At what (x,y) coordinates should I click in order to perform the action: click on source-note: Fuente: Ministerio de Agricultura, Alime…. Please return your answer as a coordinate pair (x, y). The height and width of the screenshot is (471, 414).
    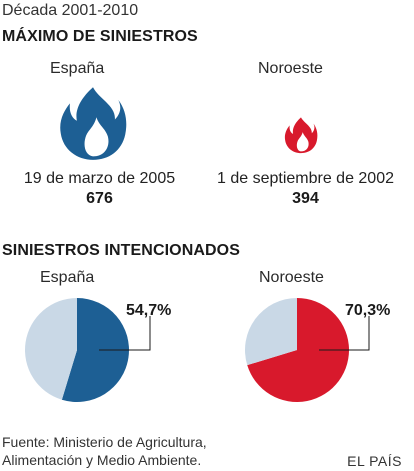
    Looking at the image, I should click on (104, 451).